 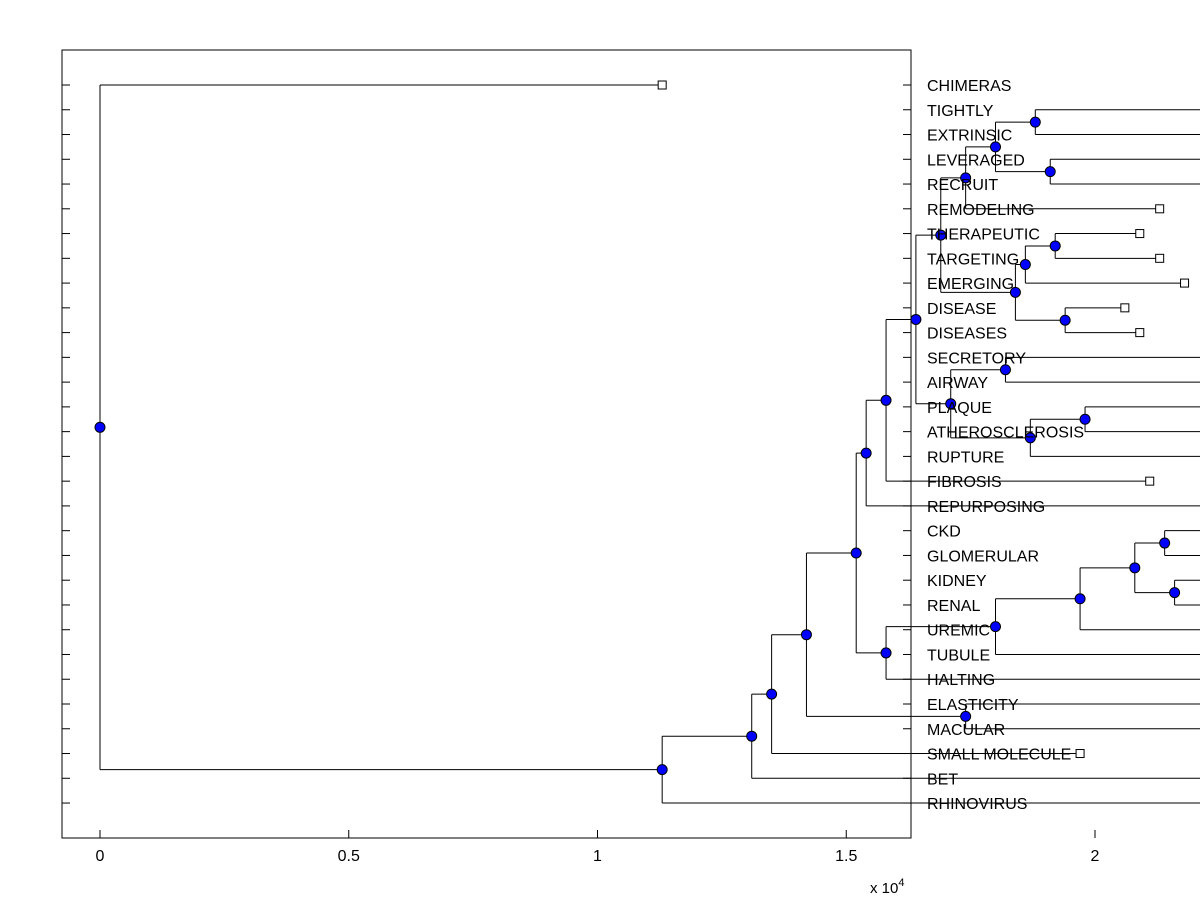 I want to click on leaf-label: MACULAR, so click(x=966, y=730).